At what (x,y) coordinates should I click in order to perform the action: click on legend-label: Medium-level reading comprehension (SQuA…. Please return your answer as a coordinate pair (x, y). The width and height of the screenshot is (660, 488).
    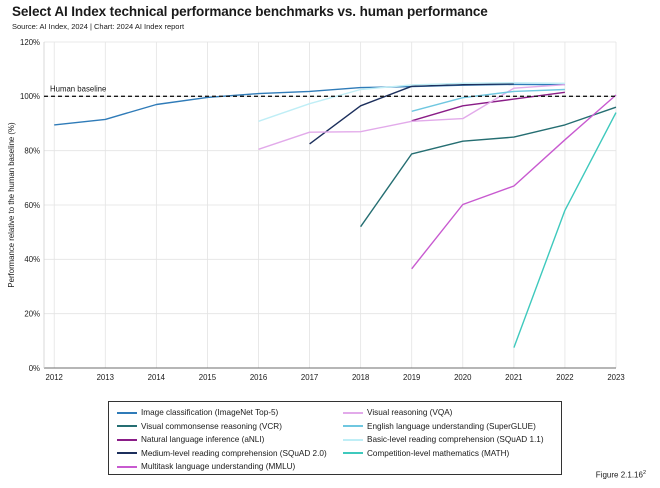
    Looking at the image, I should click on (234, 453).